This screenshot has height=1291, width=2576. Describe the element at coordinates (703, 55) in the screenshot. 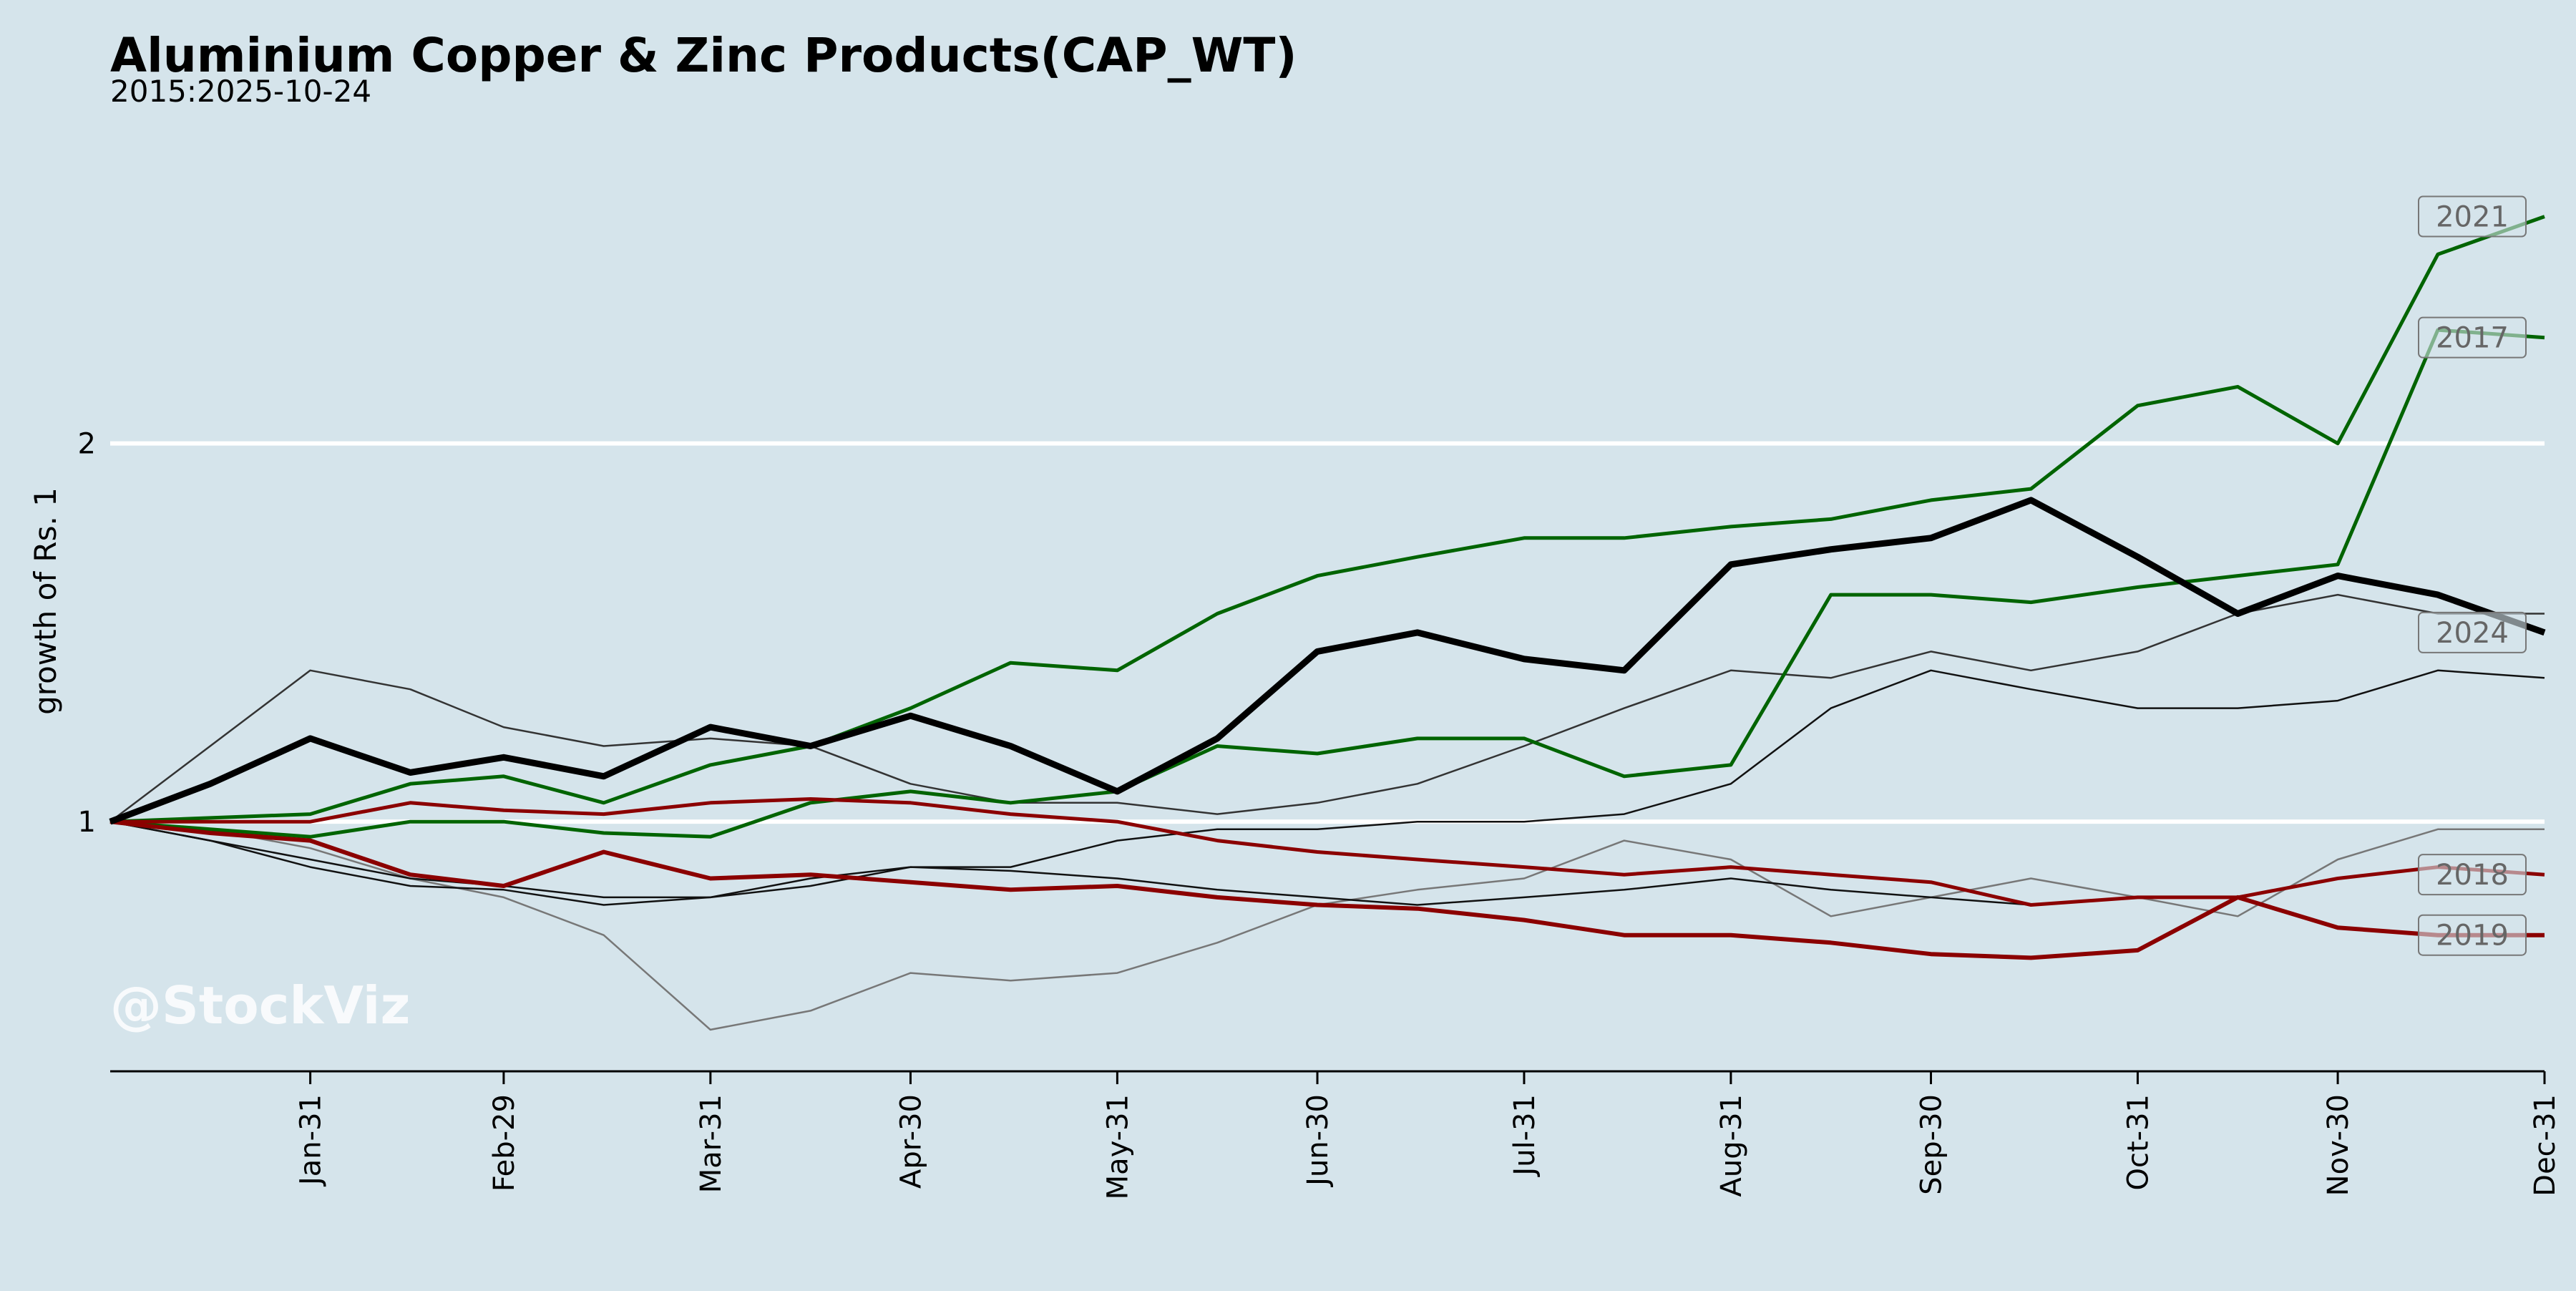

I see `chart-title: Aluminium Copper & Zinc Products(CAP_WT)` at that location.